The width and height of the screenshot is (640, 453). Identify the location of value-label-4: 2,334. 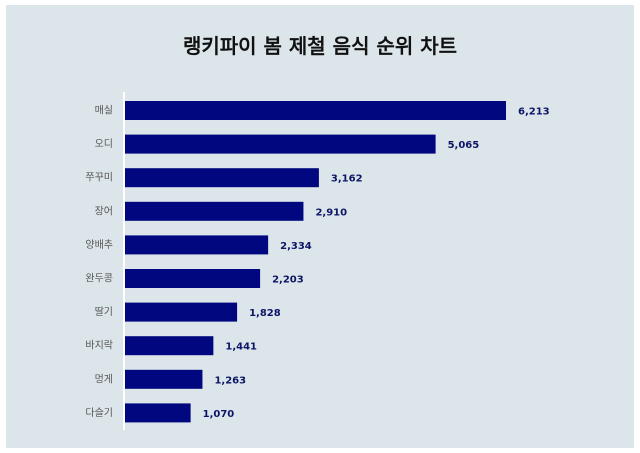
(296, 246).